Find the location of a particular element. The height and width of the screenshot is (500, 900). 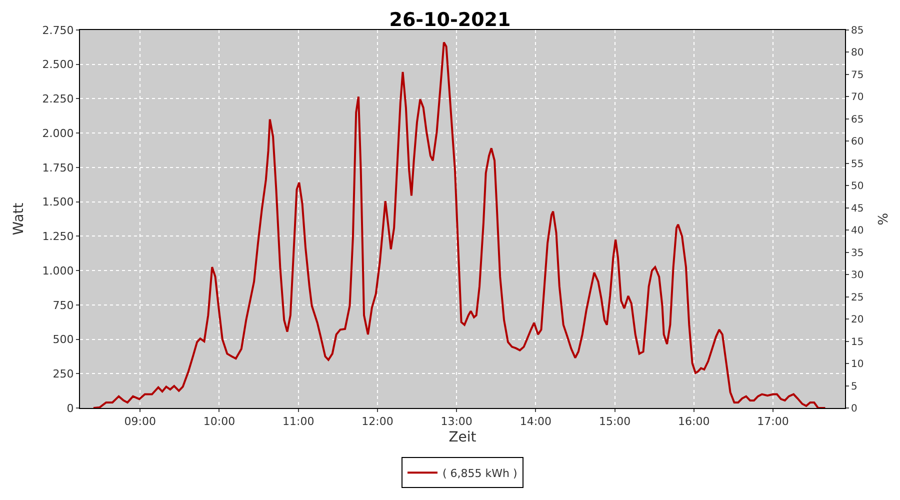

y2-tick-label: 40 is located at coordinates (857, 231).